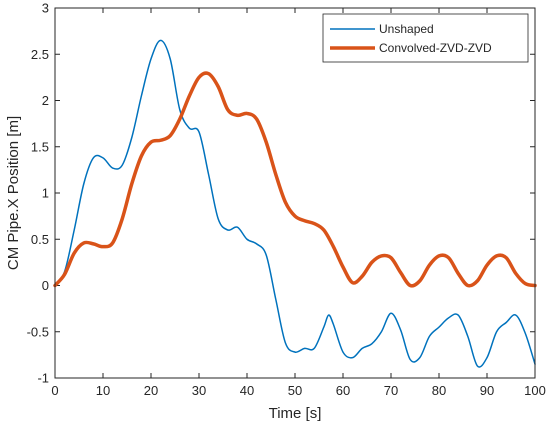 This screenshot has height=432, width=550. Describe the element at coordinates (13, 193) in the screenshot. I see `y-axis-label: CM Pipe.X Position [m]` at that location.